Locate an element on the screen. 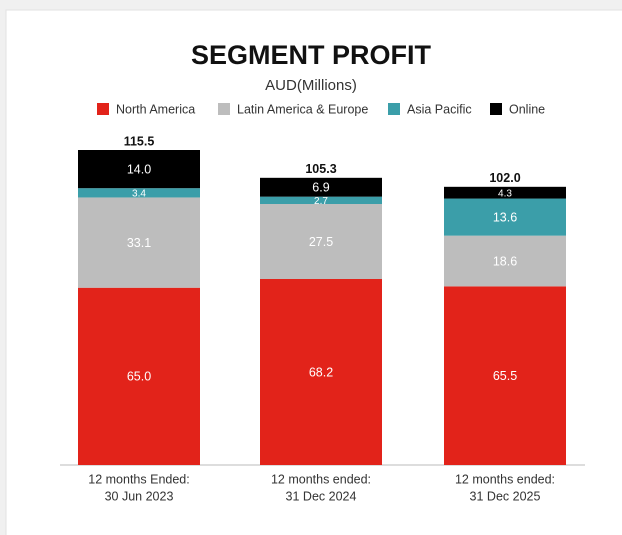 This screenshot has height=535, width=622. value-label: 4.3 is located at coordinates (505, 193).